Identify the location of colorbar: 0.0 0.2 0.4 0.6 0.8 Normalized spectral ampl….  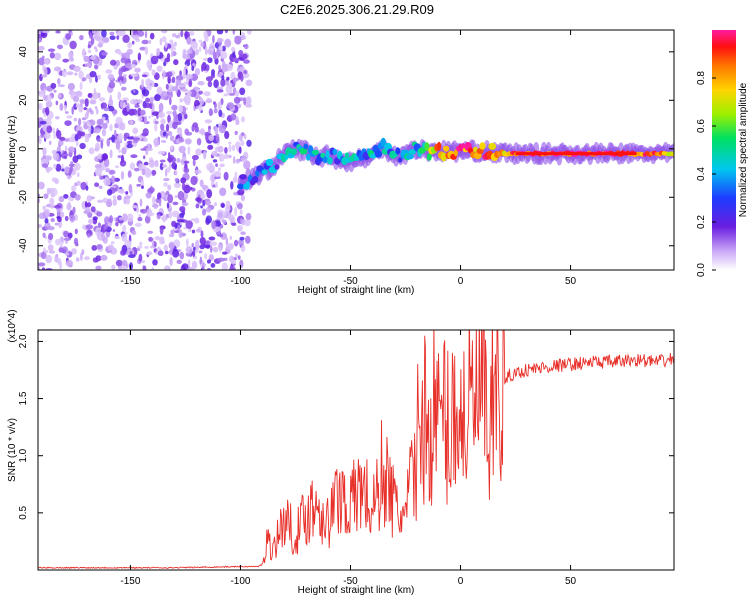
(722, 153).